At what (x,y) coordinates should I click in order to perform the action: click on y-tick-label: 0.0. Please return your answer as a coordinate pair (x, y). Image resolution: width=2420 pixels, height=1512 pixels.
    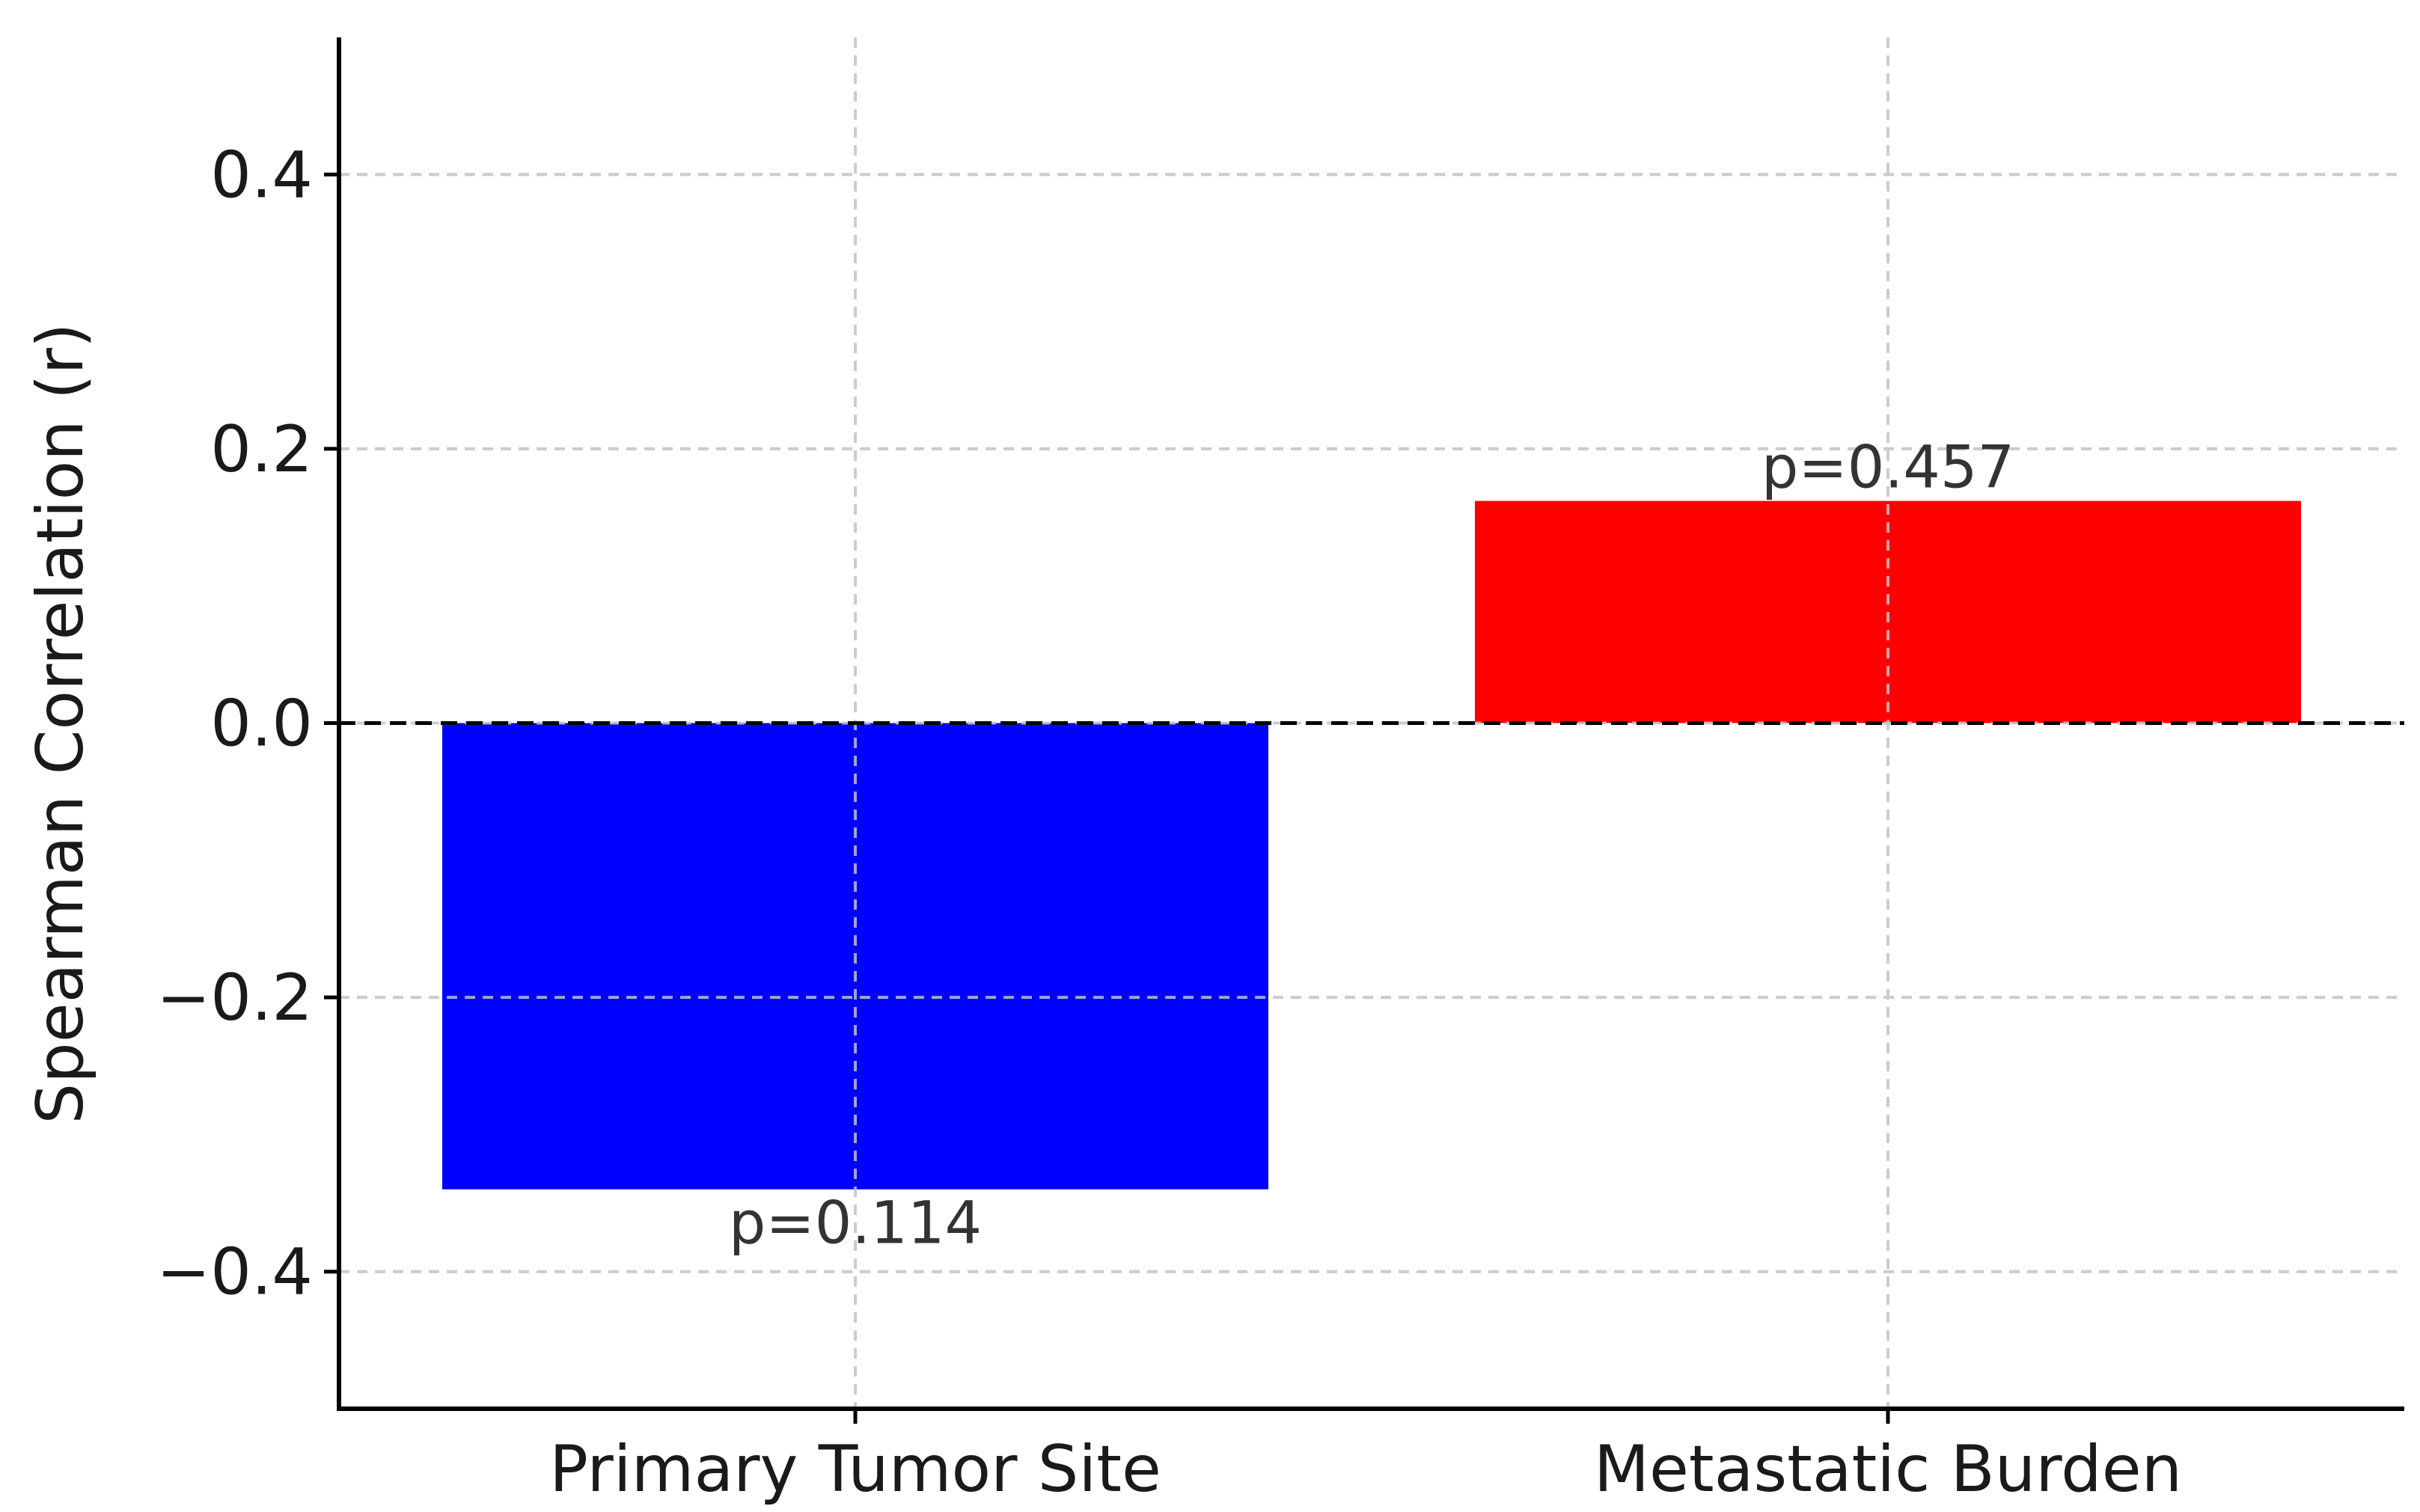
    Looking at the image, I should click on (262, 724).